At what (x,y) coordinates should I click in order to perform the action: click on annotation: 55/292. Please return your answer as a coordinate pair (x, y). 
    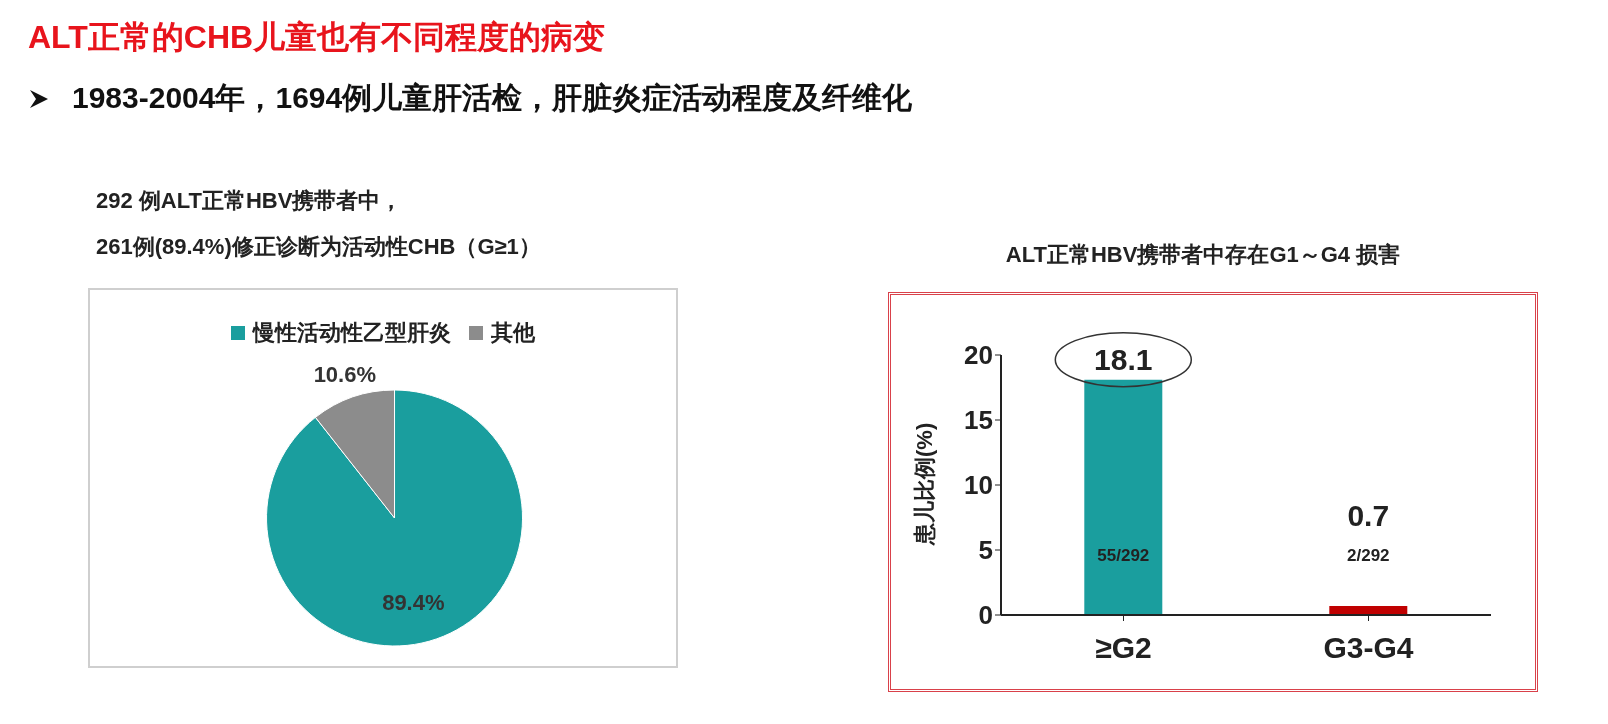
    Looking at the image, I should click on (1123, 555).